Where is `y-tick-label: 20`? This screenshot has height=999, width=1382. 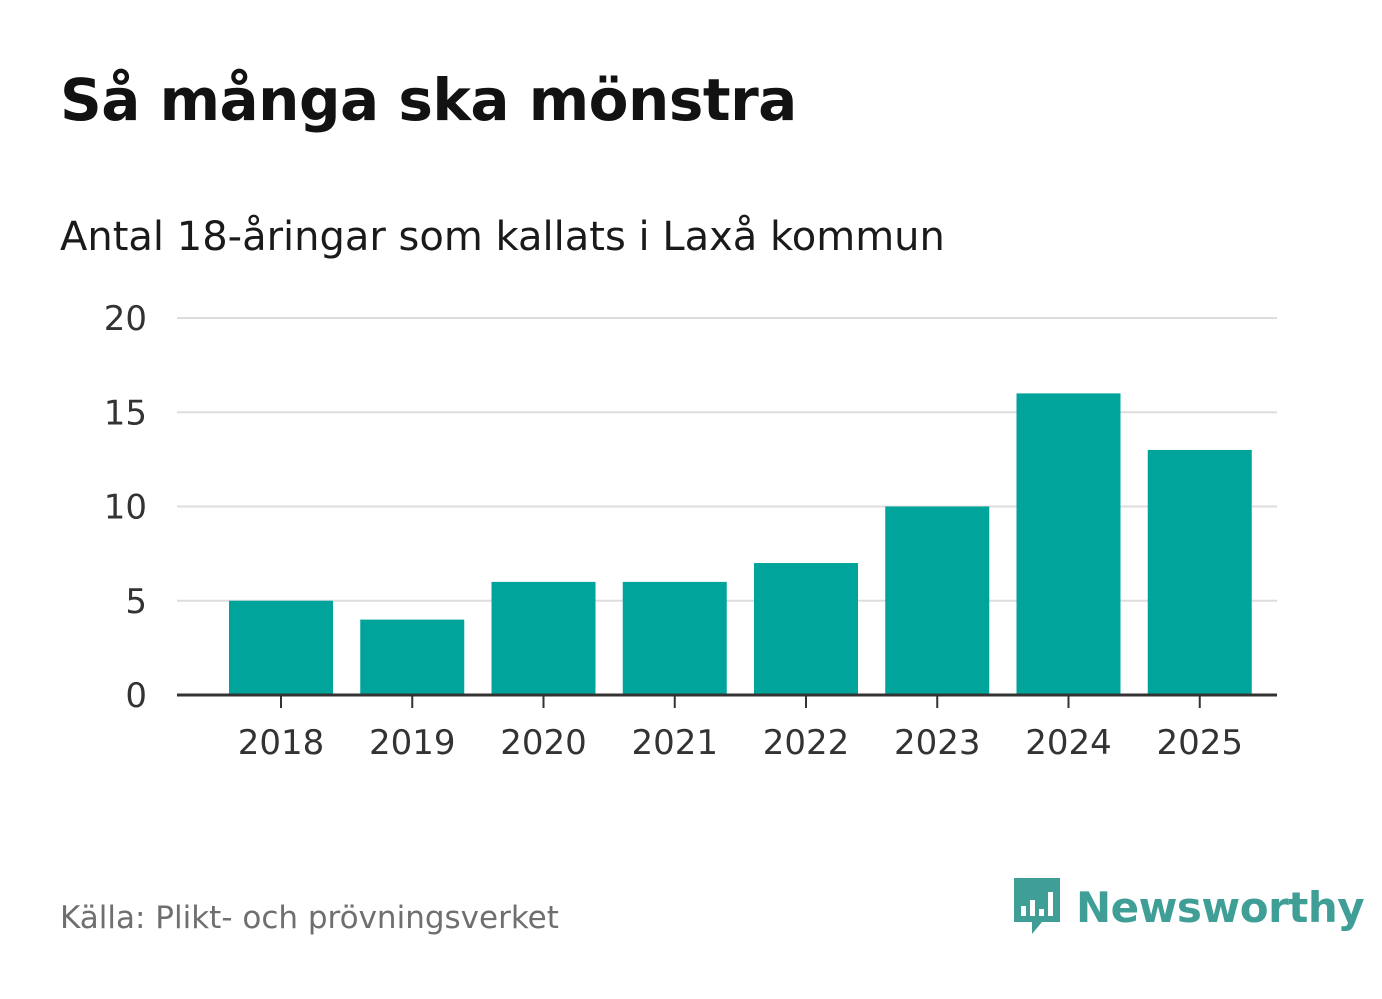
y-tick-label: 20 is located at coordinates (125, 319).